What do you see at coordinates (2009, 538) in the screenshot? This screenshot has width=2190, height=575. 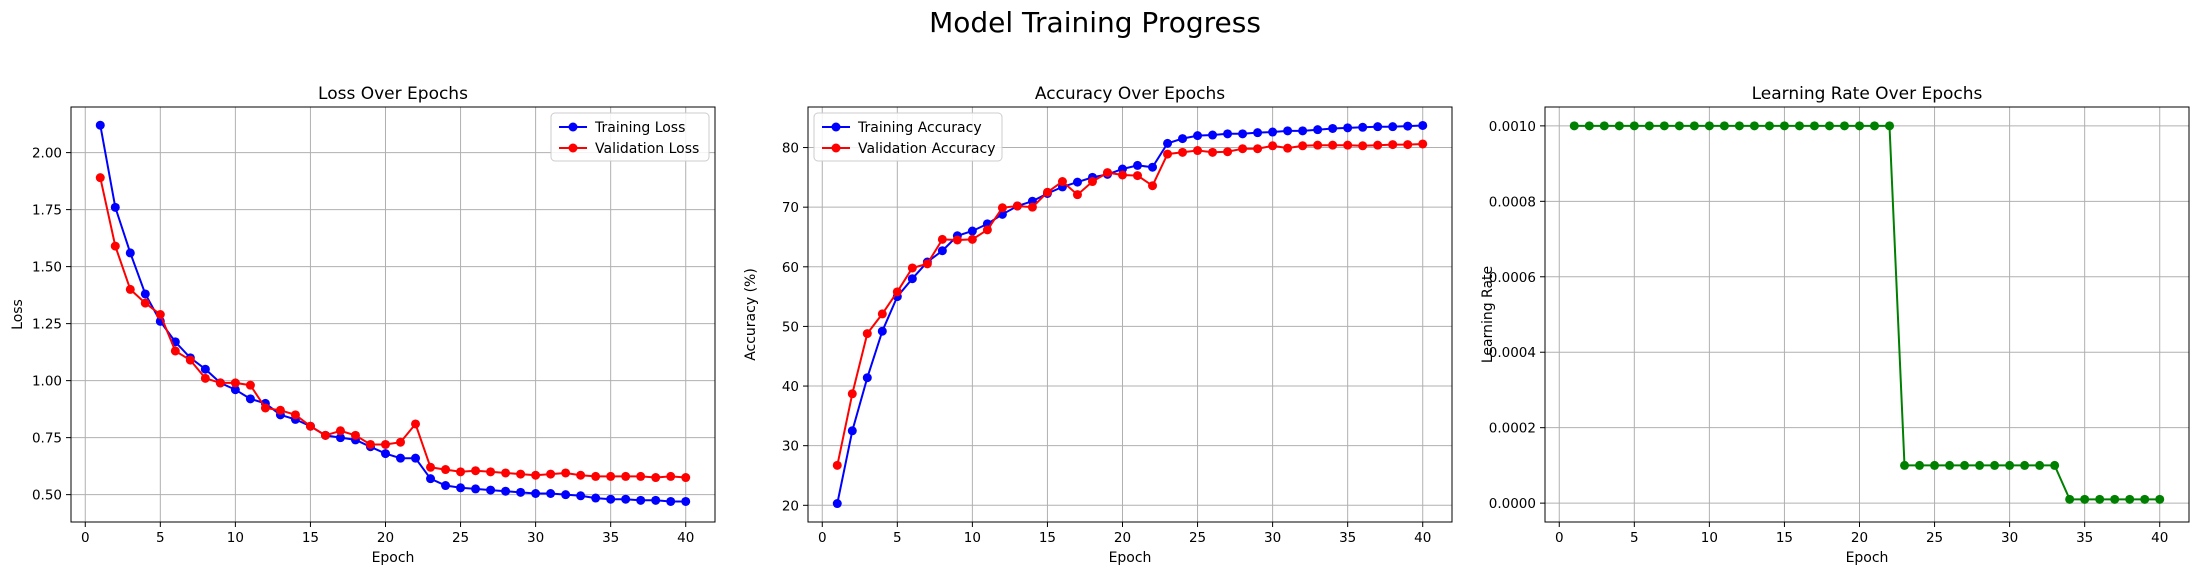 I see `x-tick-label: 30` at bounding box center [2009, 538].